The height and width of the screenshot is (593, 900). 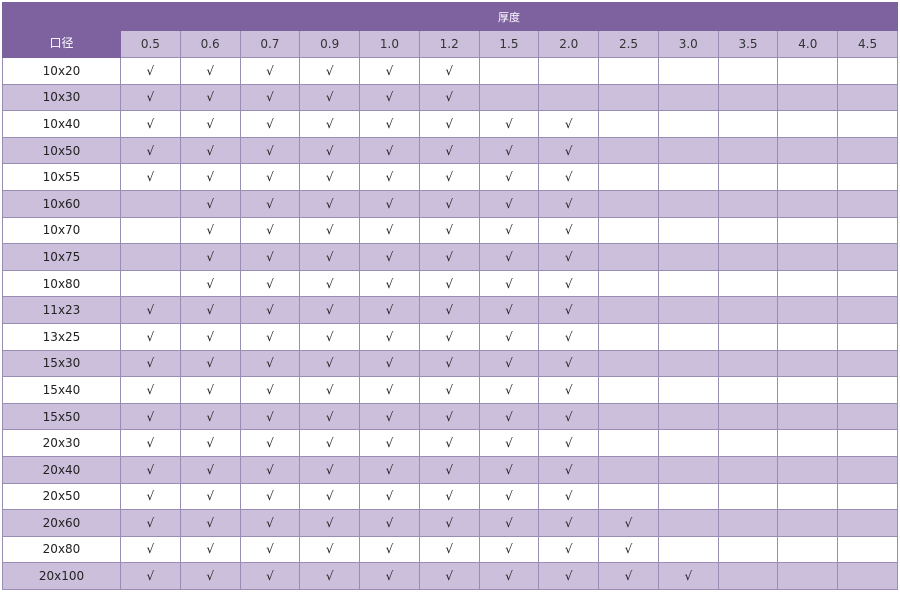 I want to click on table-row: 11x23 √ √ √ √ √ √ √ √, so click(x=450, y=310).